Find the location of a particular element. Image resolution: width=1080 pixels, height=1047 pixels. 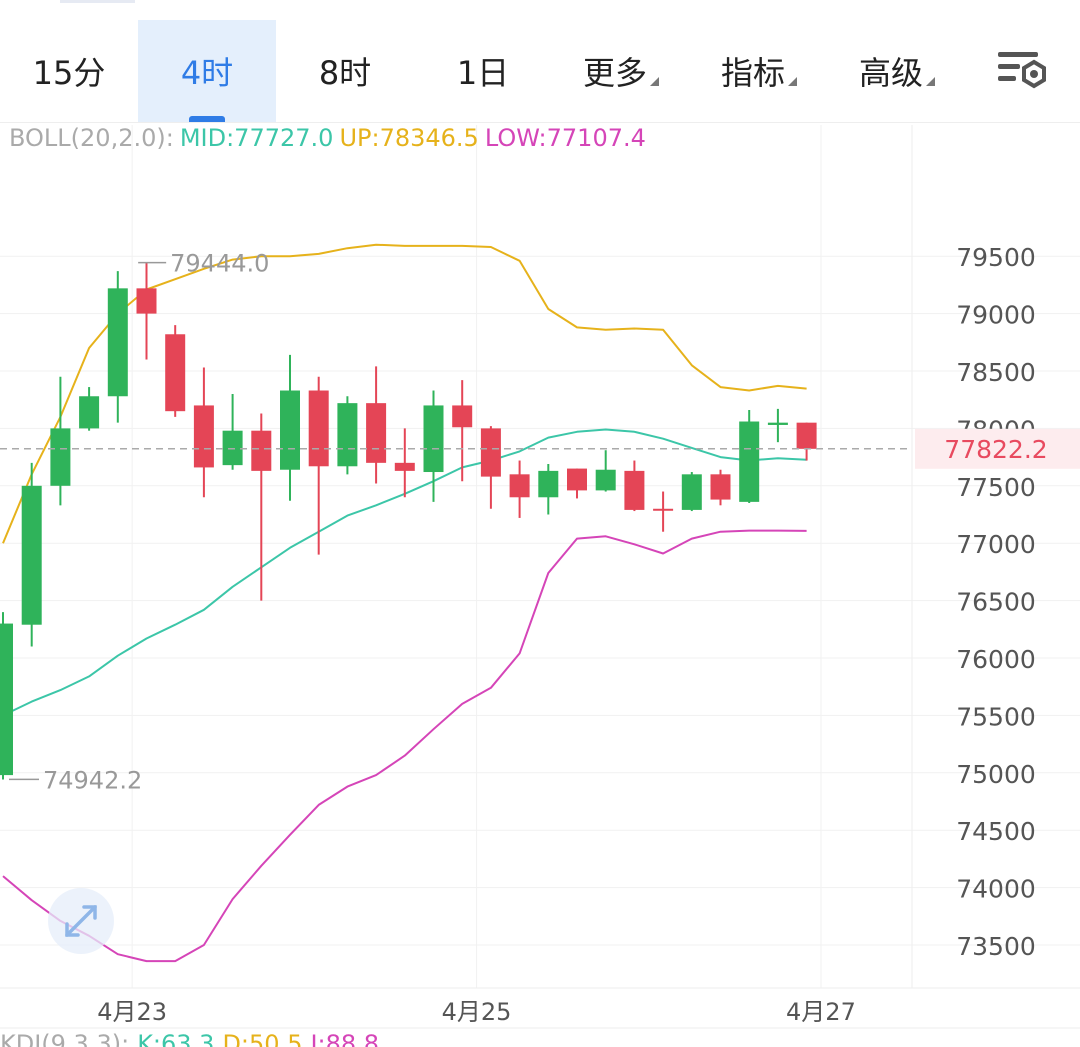

y-tick-label: 73500 is located at coordinates (996, 946).